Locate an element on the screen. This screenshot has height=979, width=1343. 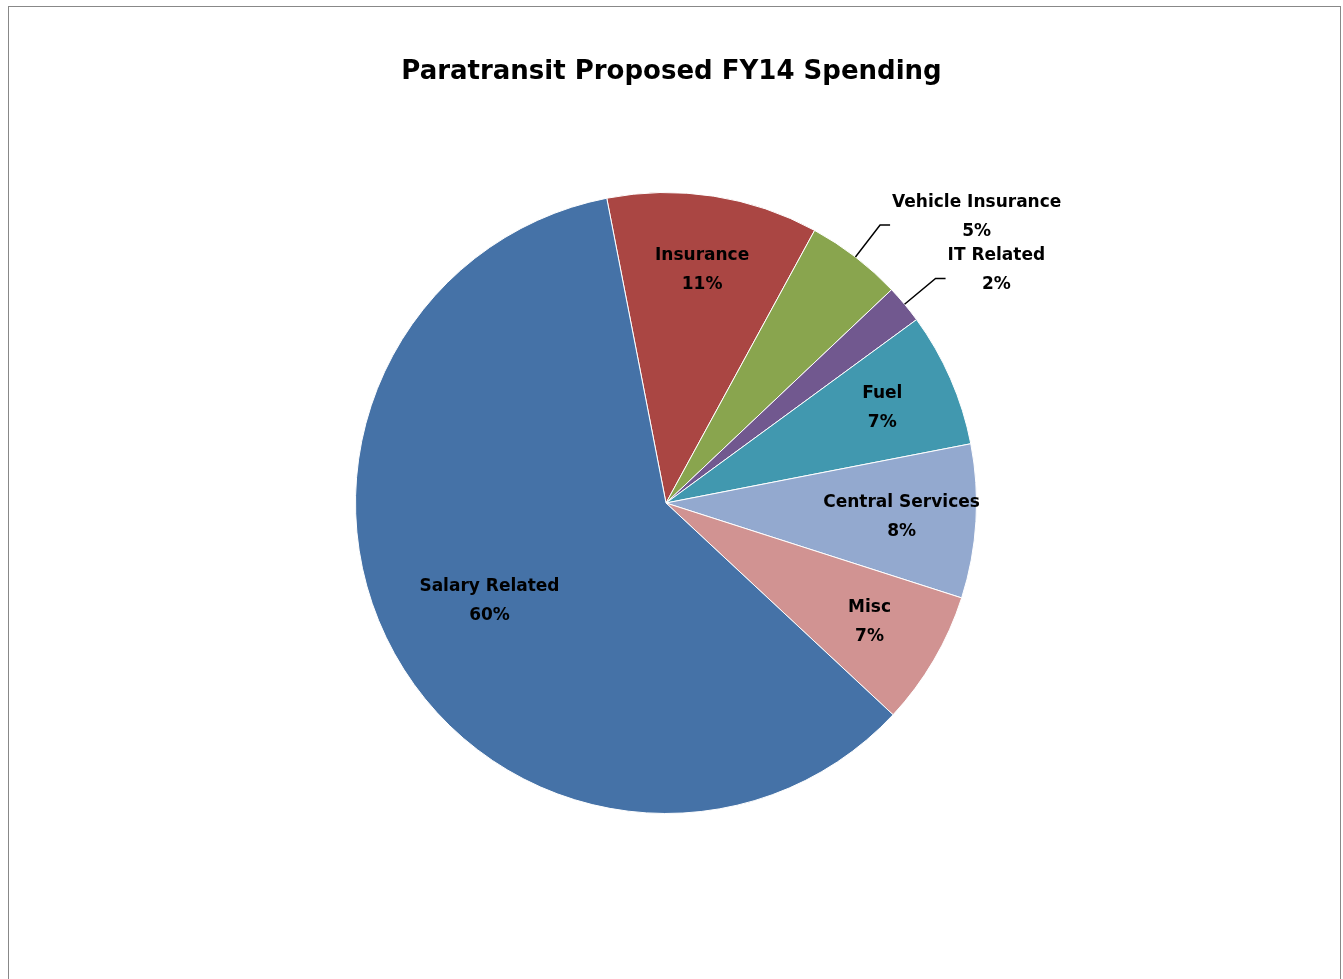
slice-label: Salary Related is located at coordinates (489, 584).